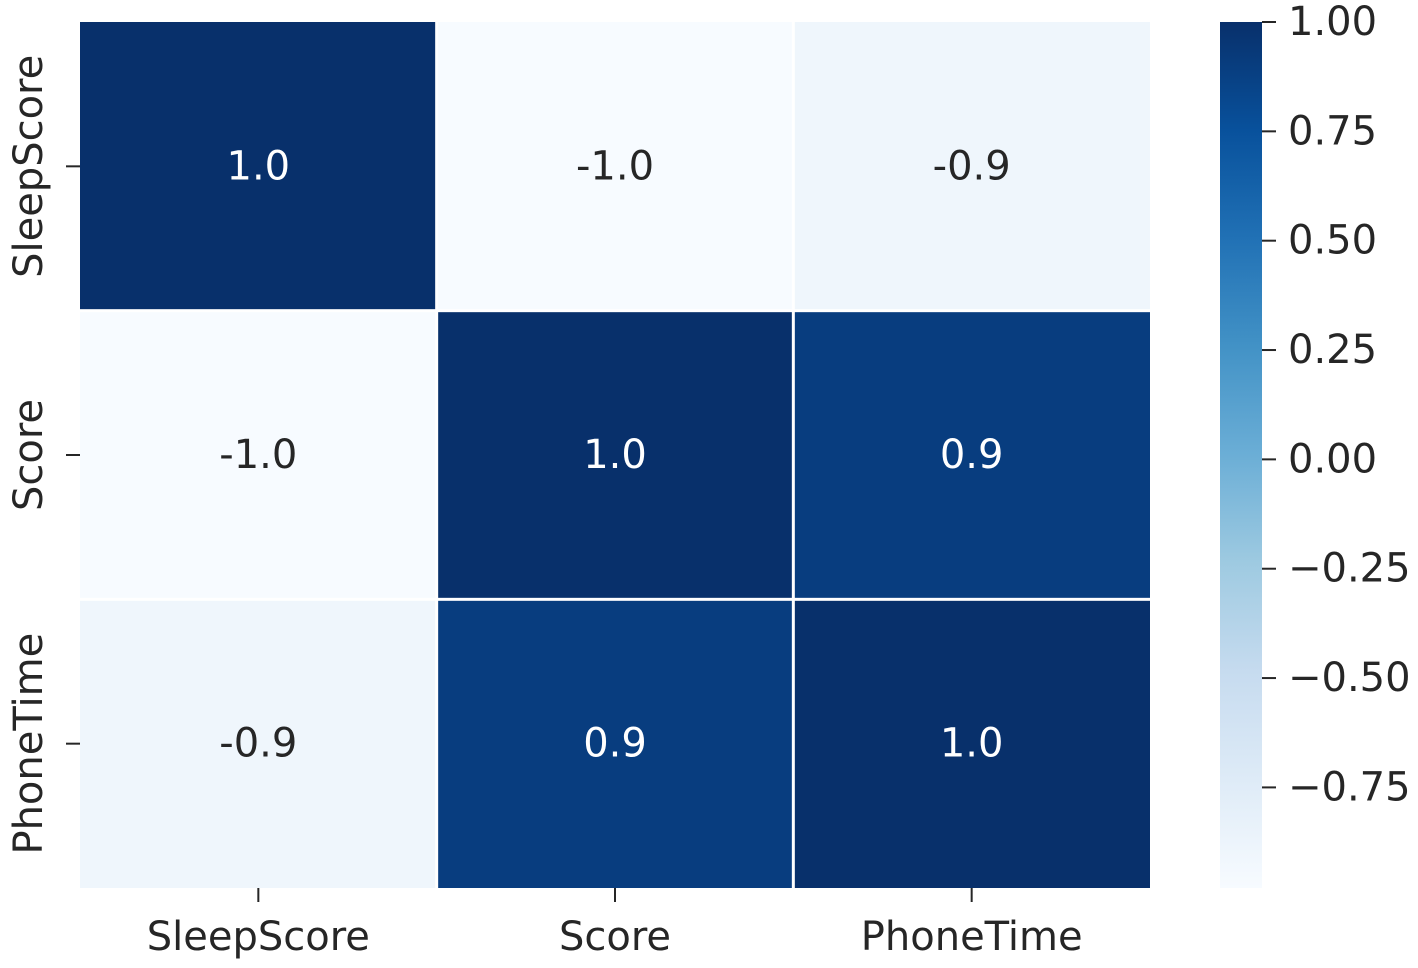 The image size is (1418, 968). Describe the element at coordinates (972, 937) in the screenshot. I see `x-tick-label-phonetime: PhoneTime` at that location.